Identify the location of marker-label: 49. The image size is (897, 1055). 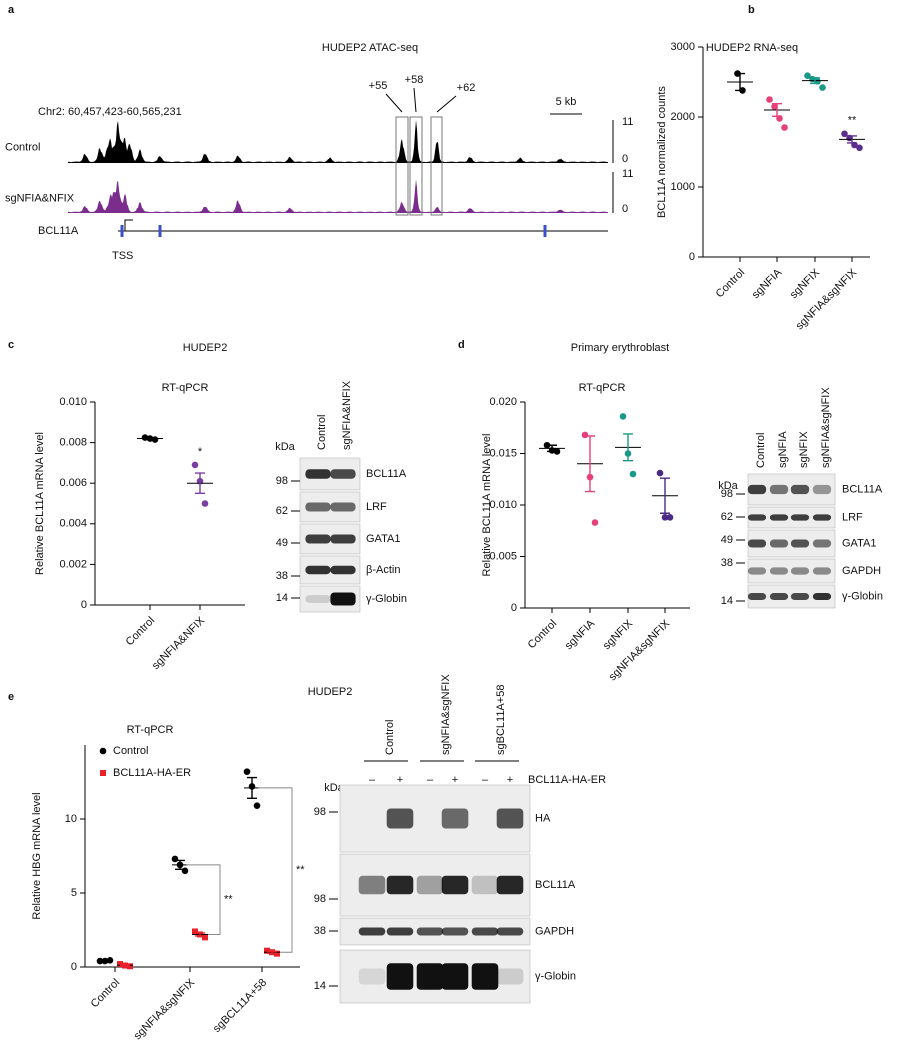
(727, 540).